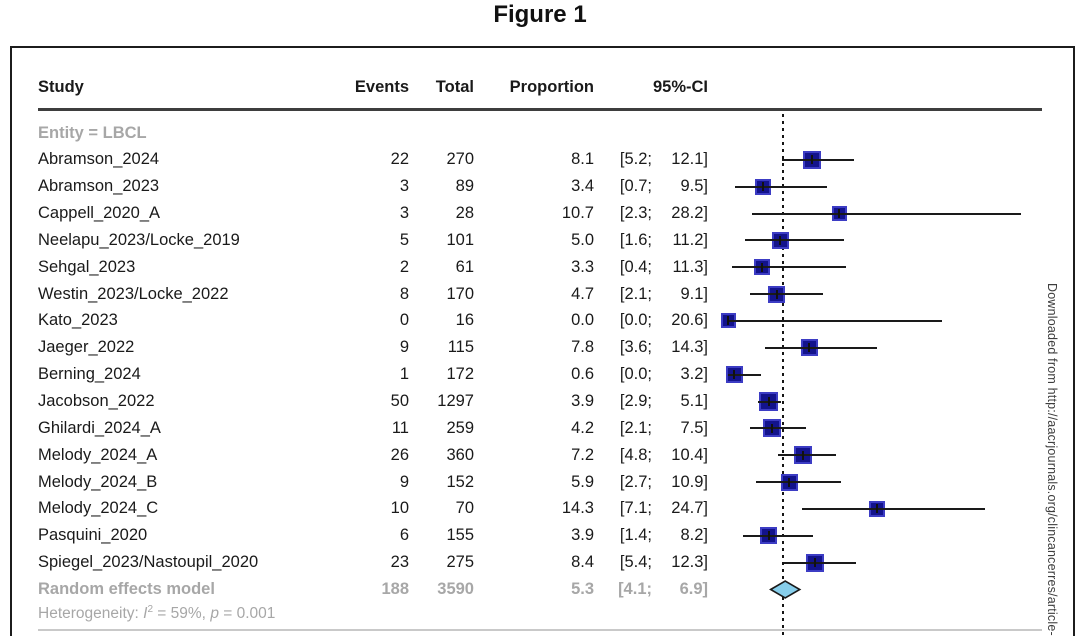 The width and height of the screenshot is (1080, 636). Describe the element at coordinates (93, 535) in the screenshot. I see `study-label: Pasquini_2020` at that location.